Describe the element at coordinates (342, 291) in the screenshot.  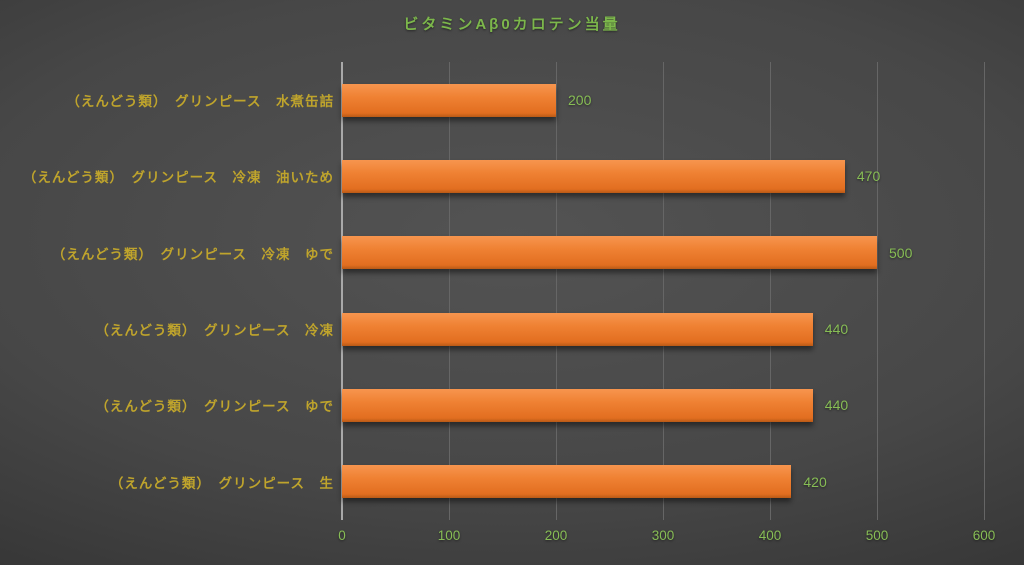
I see `y-axis-line` at that location.